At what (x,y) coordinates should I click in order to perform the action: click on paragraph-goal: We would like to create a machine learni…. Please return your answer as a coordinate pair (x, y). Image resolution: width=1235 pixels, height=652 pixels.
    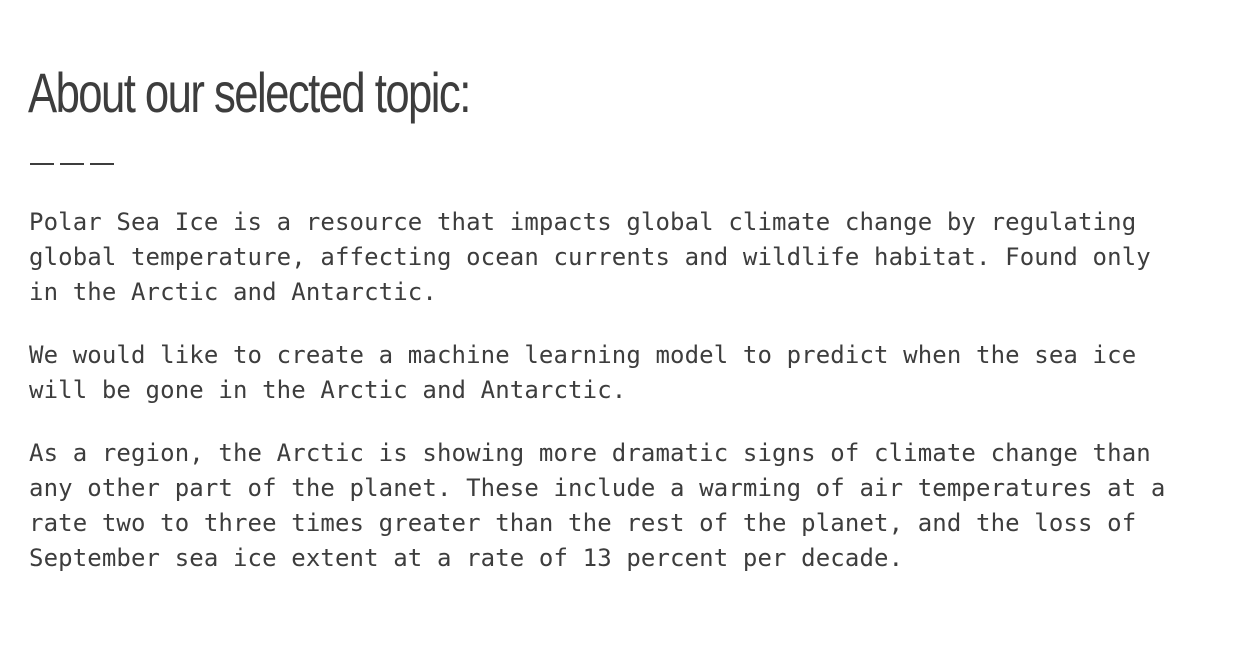
    Looking at the image, I should click on (583, 372).